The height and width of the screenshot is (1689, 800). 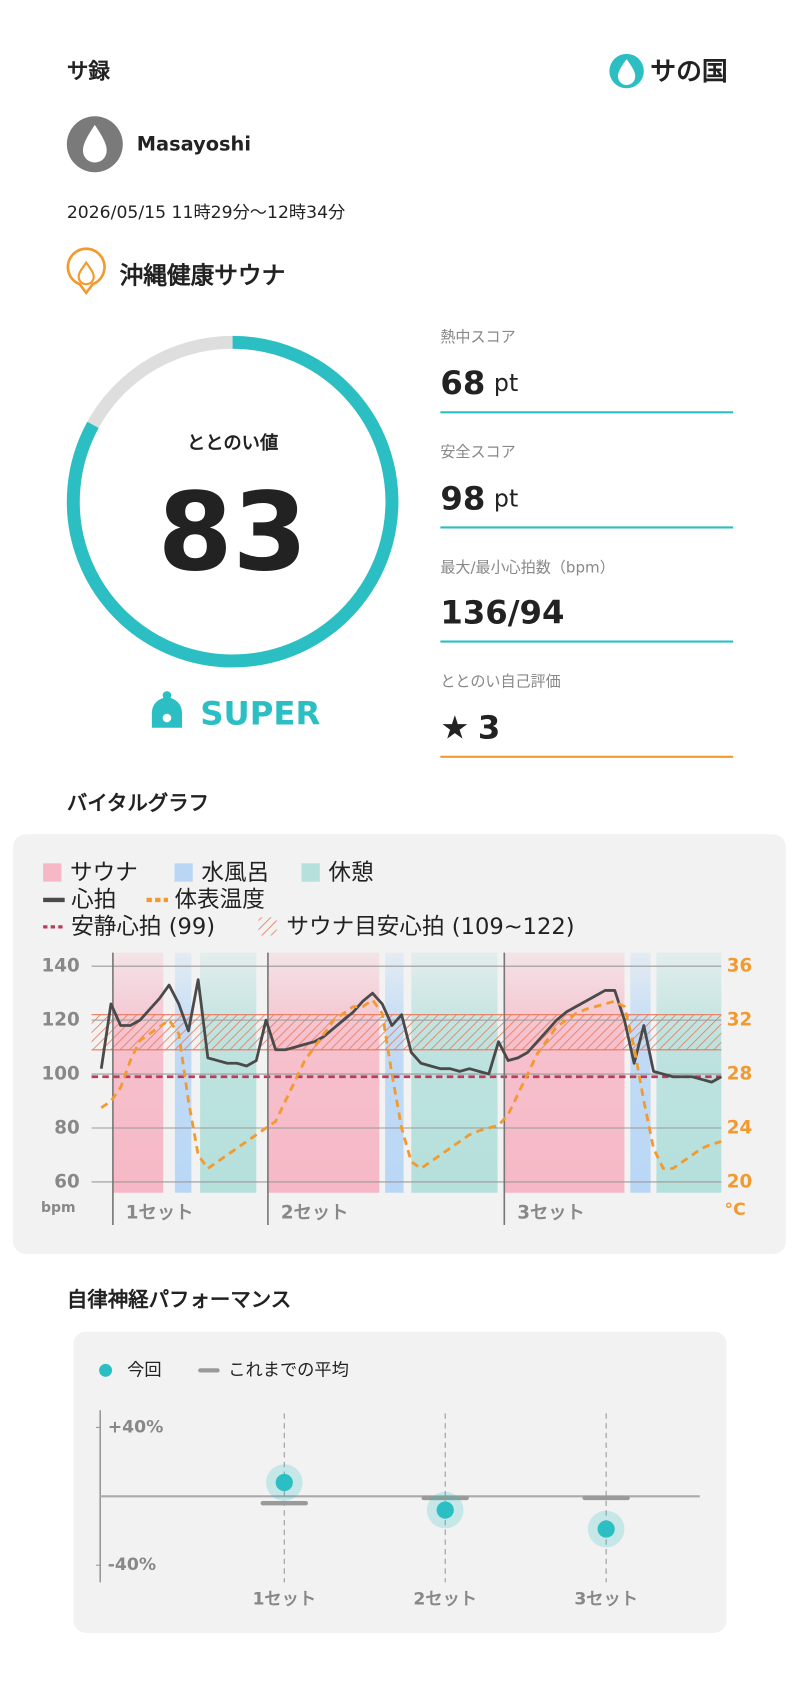 I want to click on legend-label: 心拍, so click(x=93, y=900).